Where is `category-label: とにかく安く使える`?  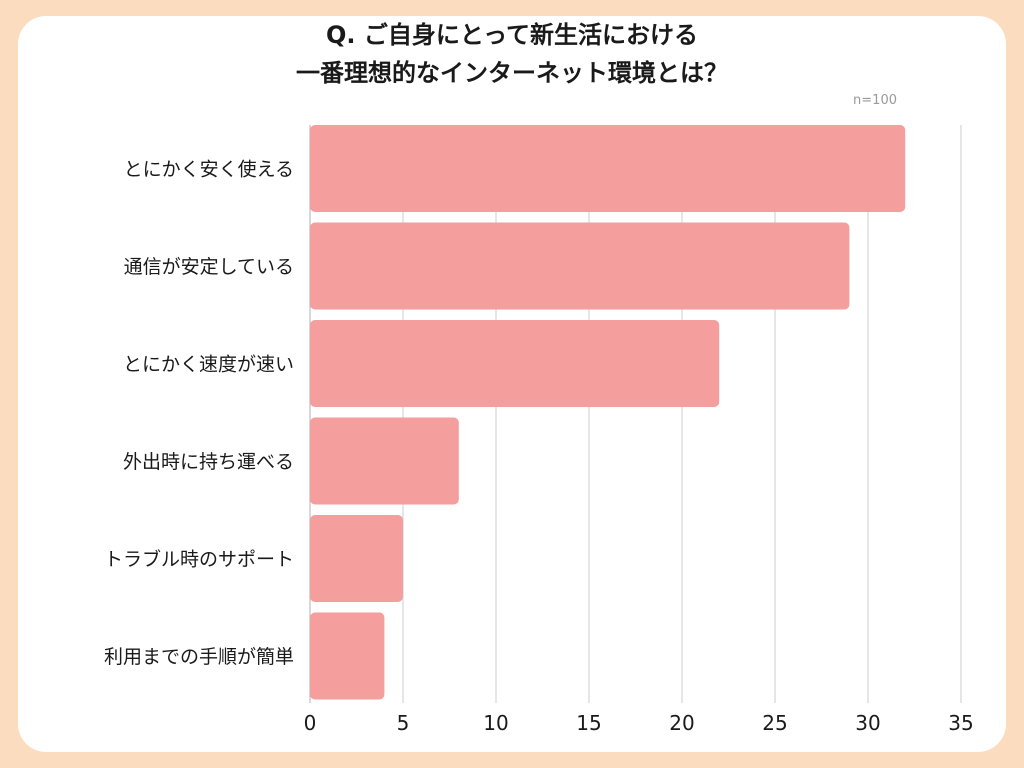
category-label: とにかく安く使える is located at coordinates (209, 170).